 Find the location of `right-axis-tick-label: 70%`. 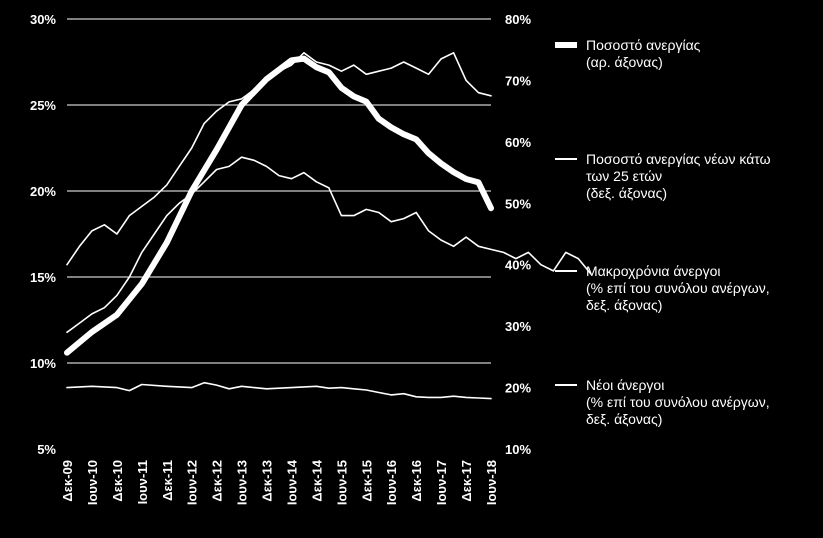

right-axis-tick-label: 70% is located at coordinates (518, 80).